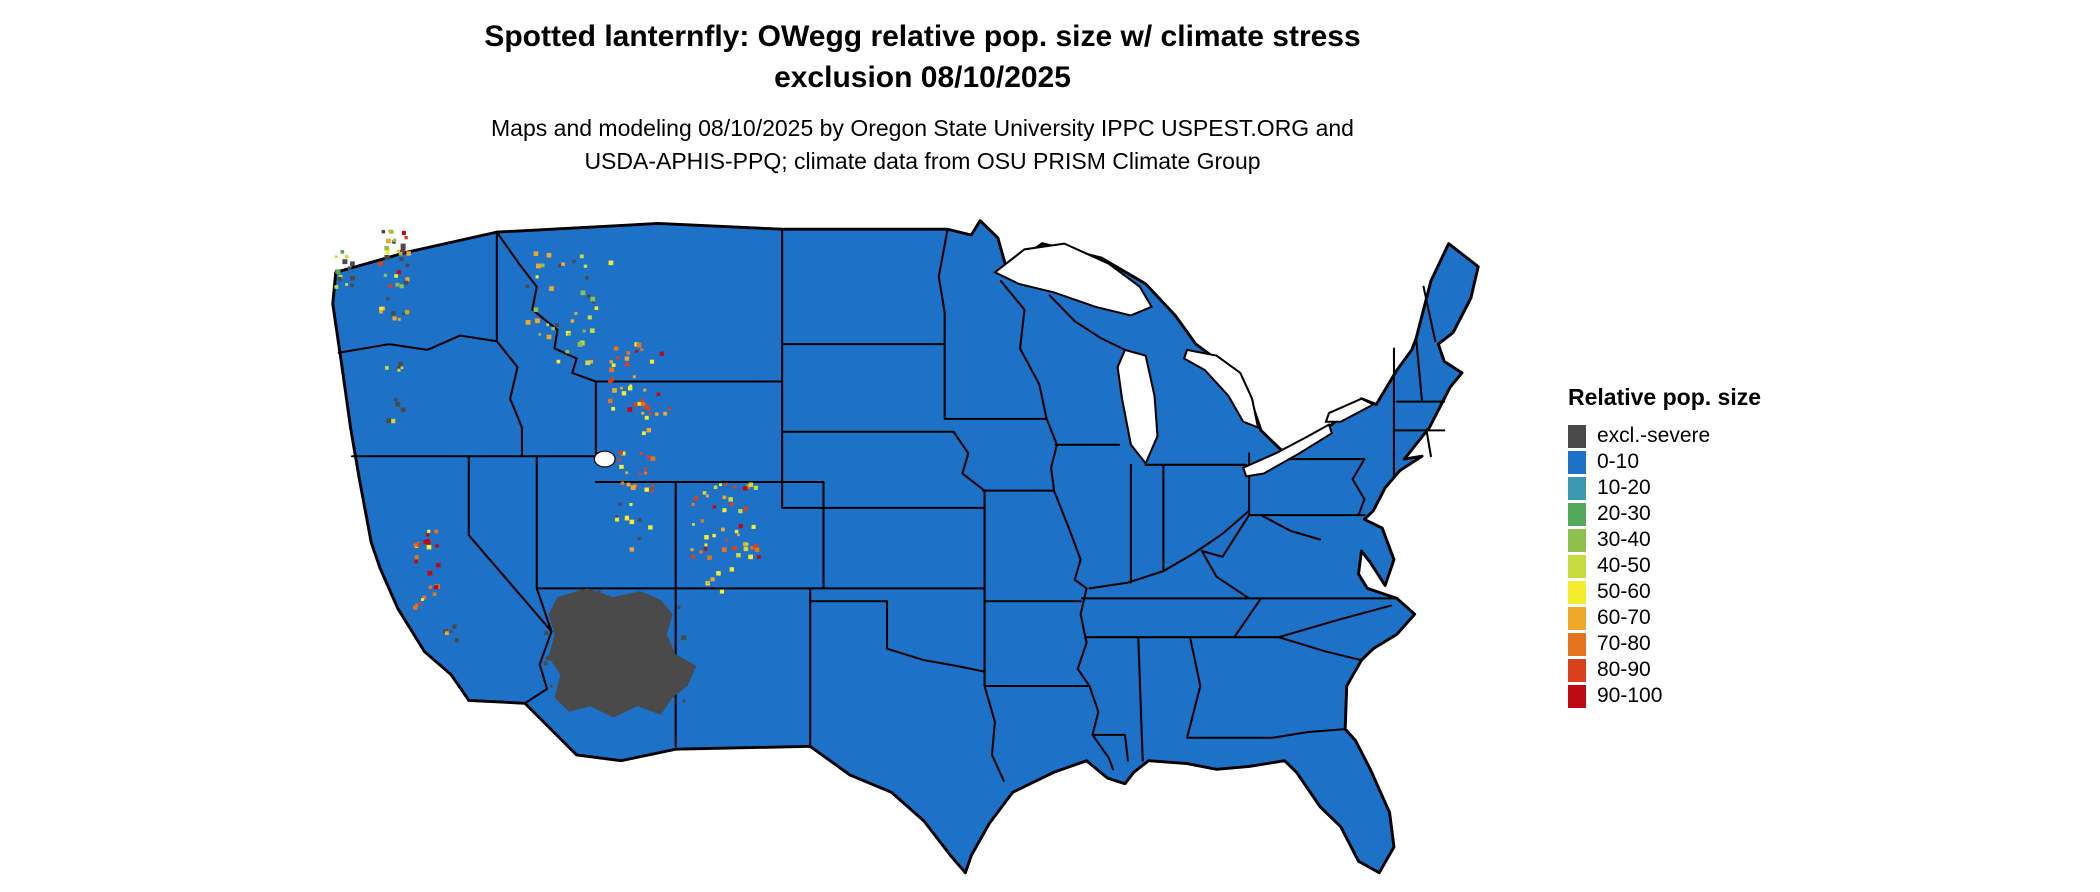  What do you see at coordinates (632, 522) in the screenshot?
I see `speckle-central-ut` at bounding box center [632, 522].